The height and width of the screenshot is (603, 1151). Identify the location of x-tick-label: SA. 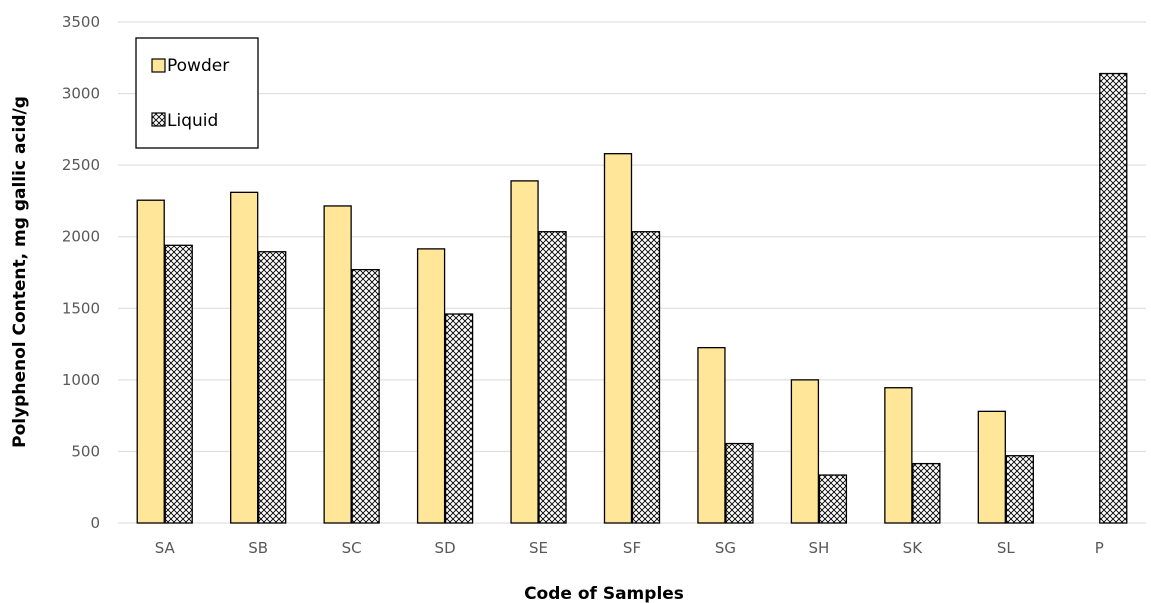
(165, 548).